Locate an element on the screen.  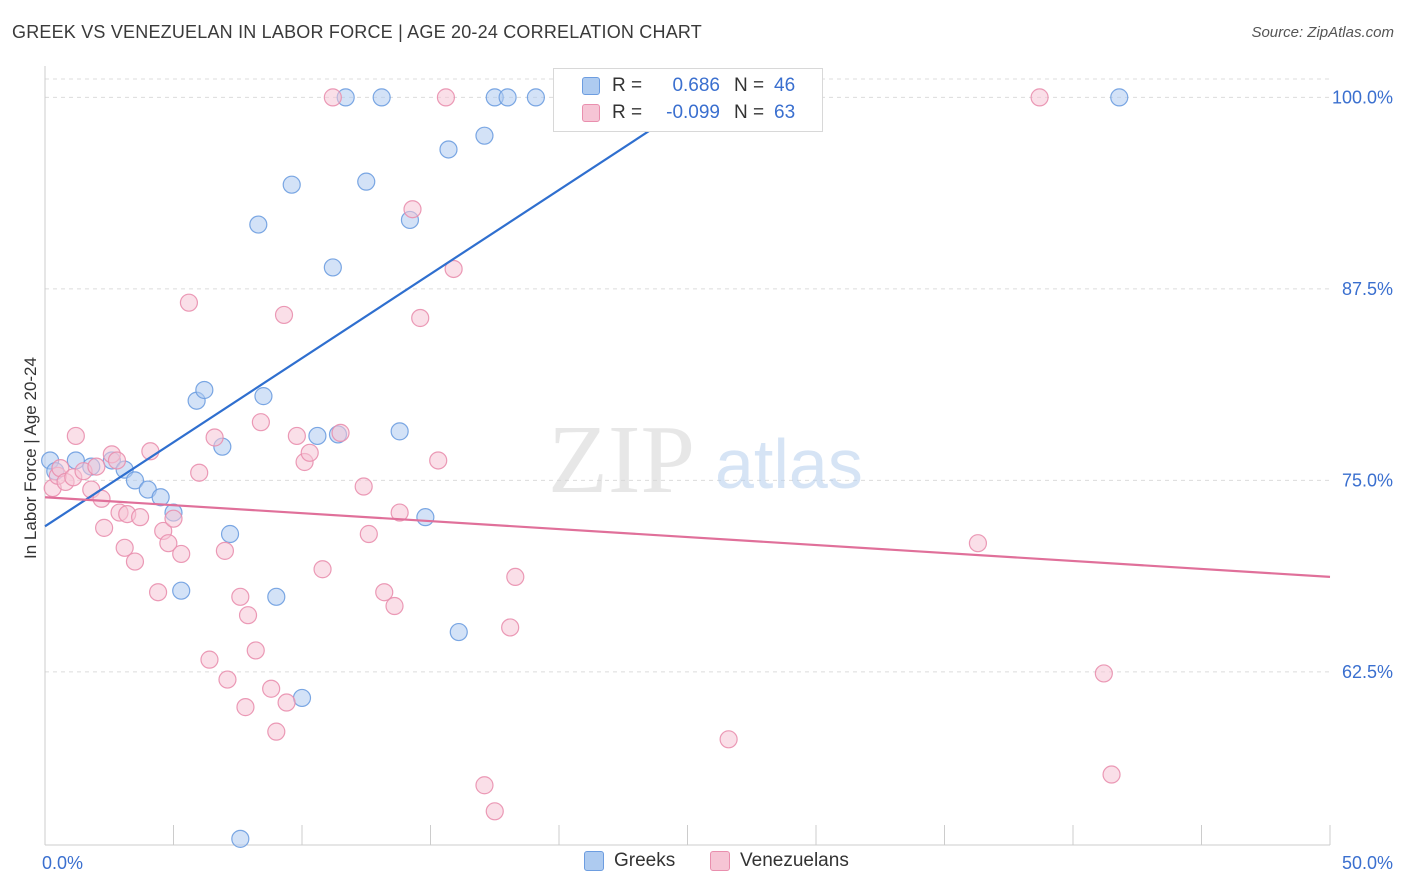
greeks-legend-swatch is located at coordinates (594, 861).